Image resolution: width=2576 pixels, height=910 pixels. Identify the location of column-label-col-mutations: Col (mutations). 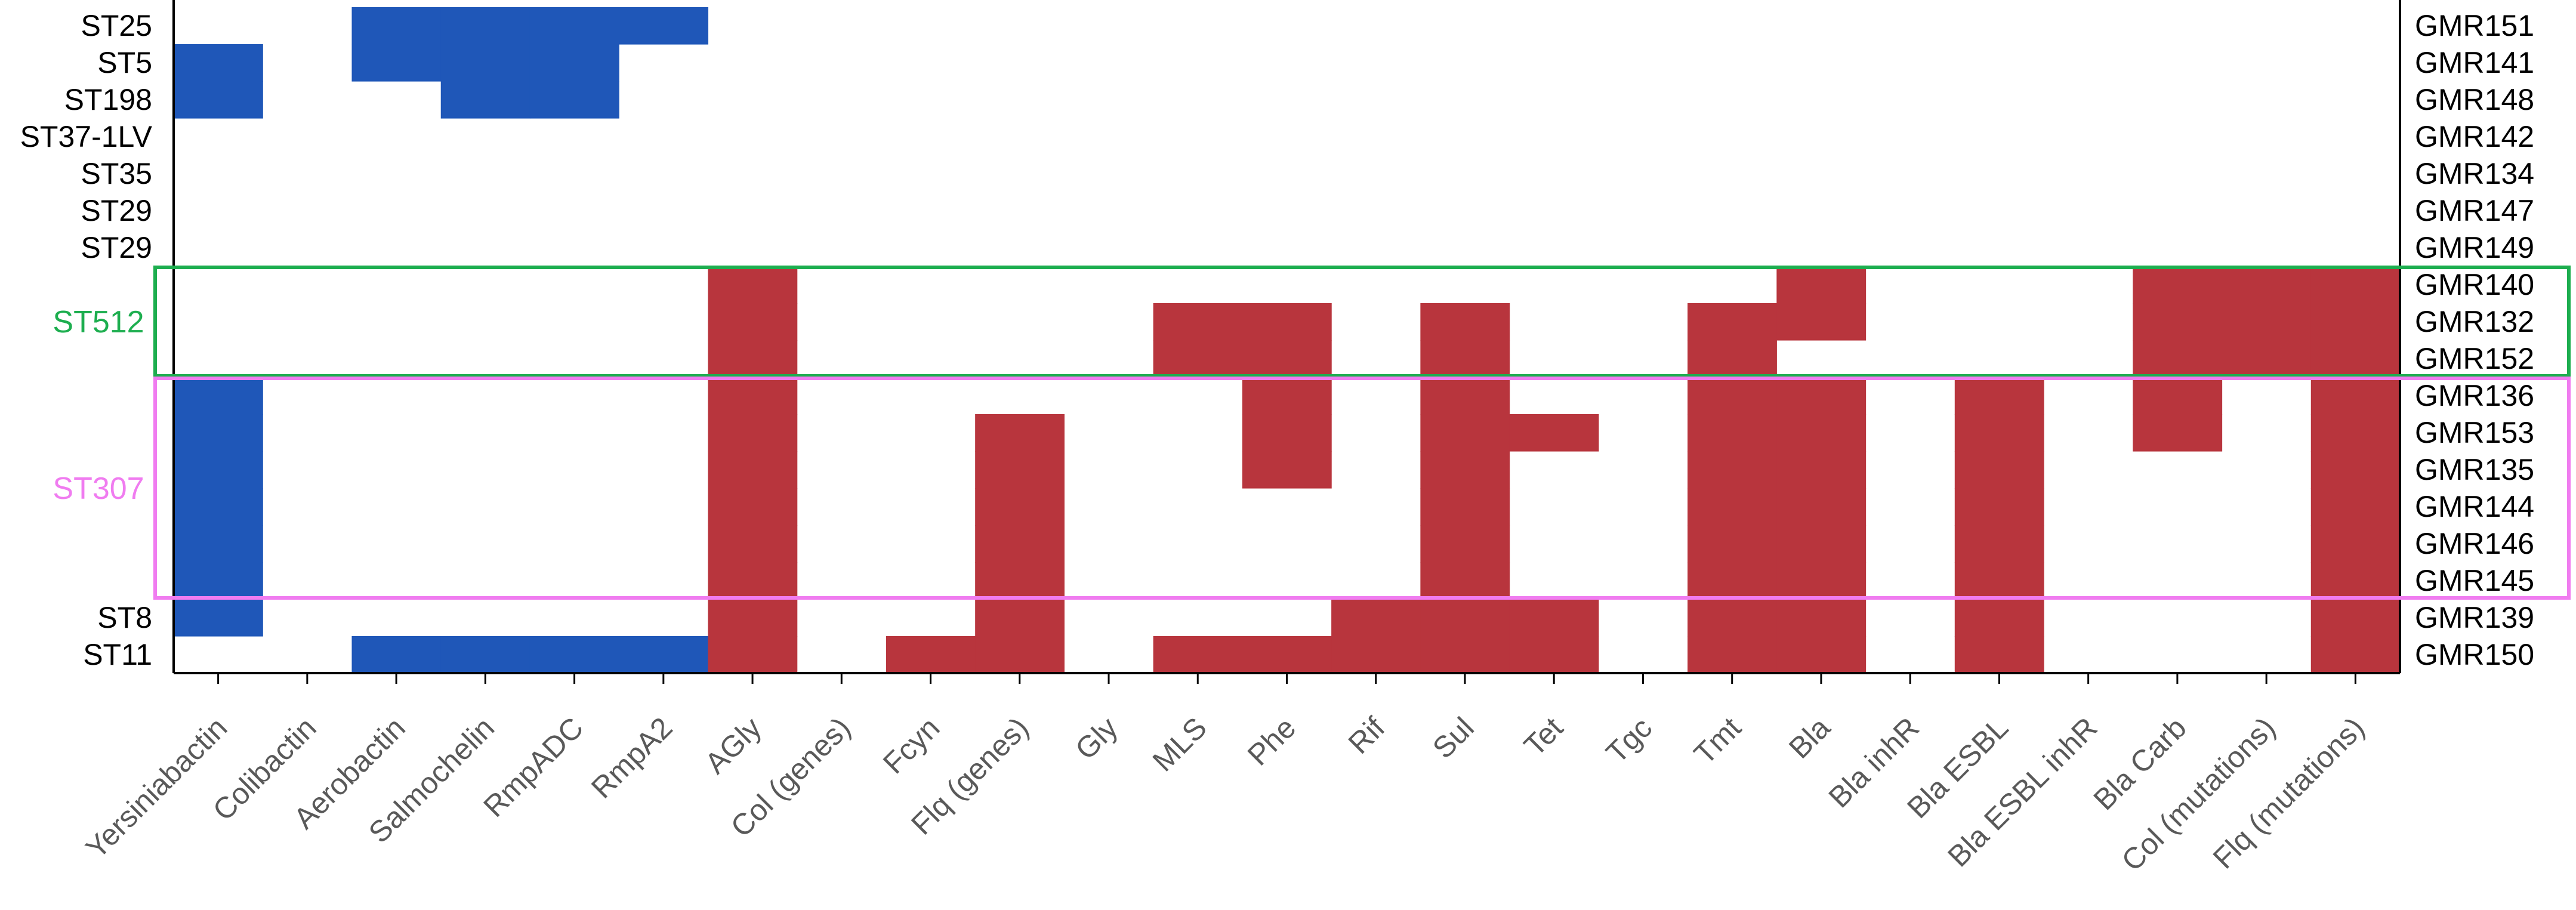
(2198, 794).